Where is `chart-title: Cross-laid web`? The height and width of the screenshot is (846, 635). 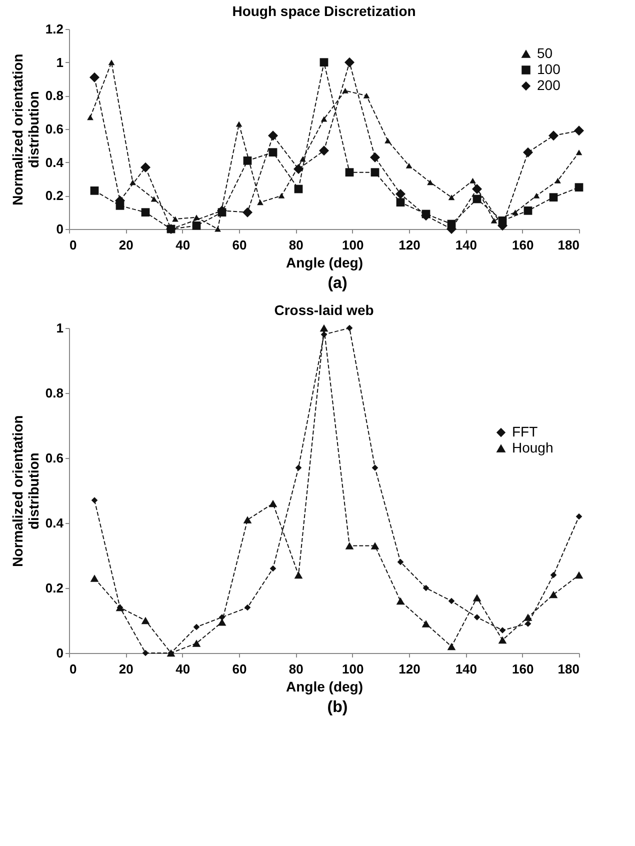 chart-title: Cross-laid web is located at coordinates (324, 310).